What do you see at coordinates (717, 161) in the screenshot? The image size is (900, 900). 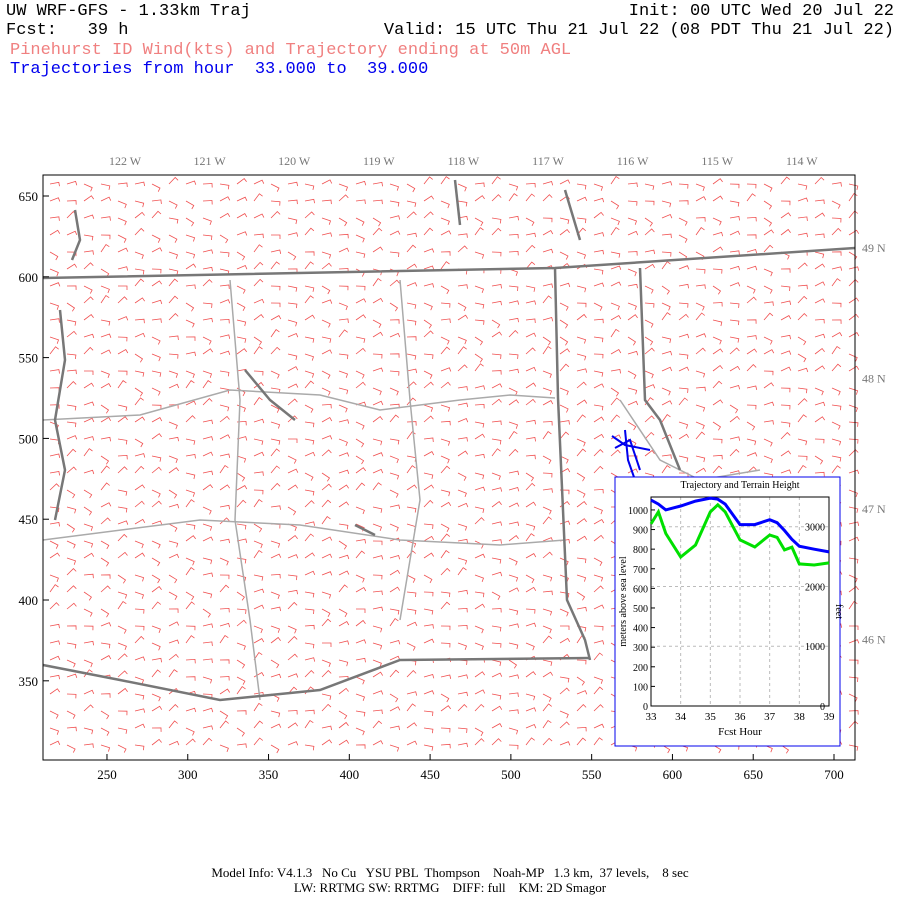 I see `lon-label: 115 W` at bounding box center [717, 161].